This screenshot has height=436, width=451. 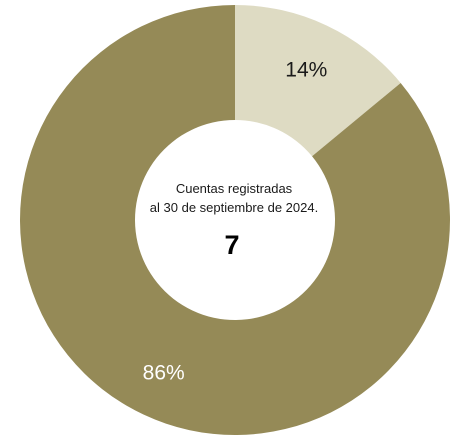 I want to click on center-caption-line-2: al 30 de septiembre de 2024., so click(x=234, y=207).